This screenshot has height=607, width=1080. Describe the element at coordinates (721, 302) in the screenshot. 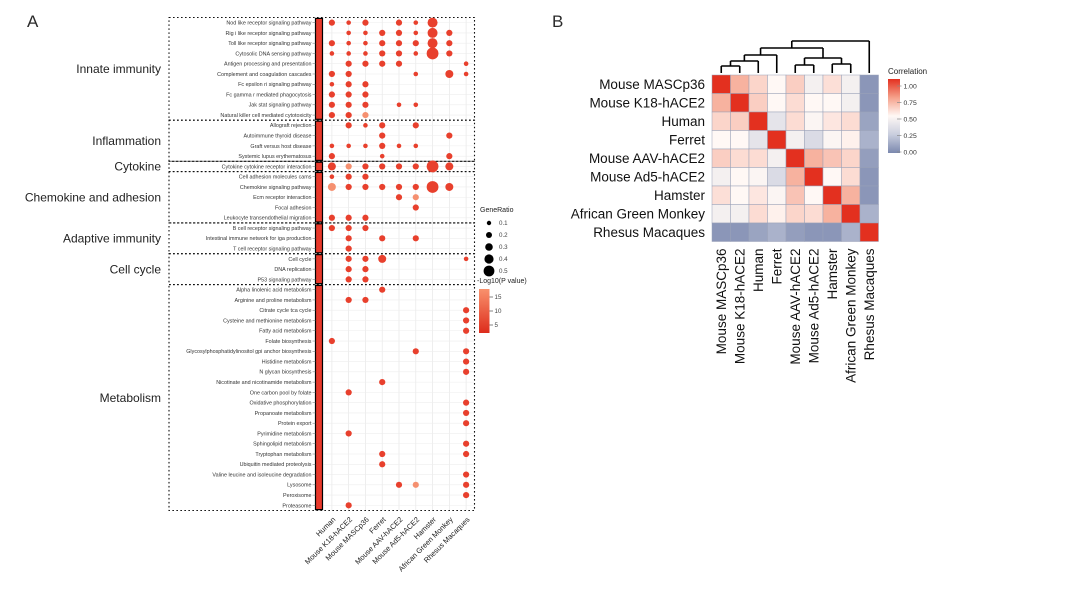

I see `heatmap-col-label: Mouse MASCp36` at that location.